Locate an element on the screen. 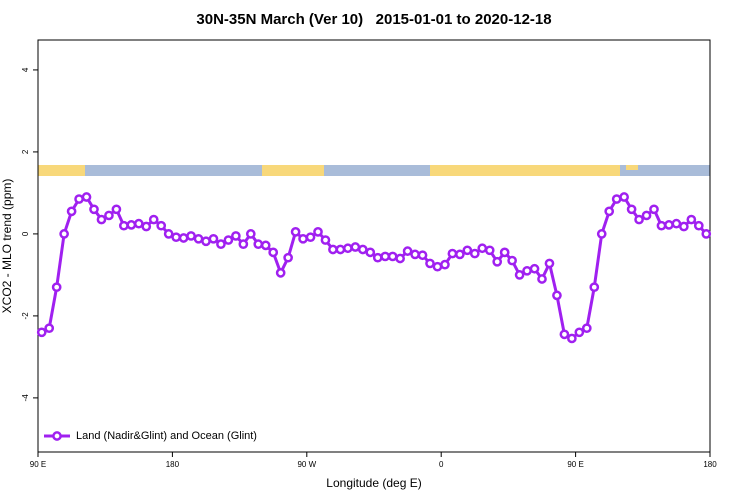  y-tick-label: -4 is located at coordinates (25, 398).